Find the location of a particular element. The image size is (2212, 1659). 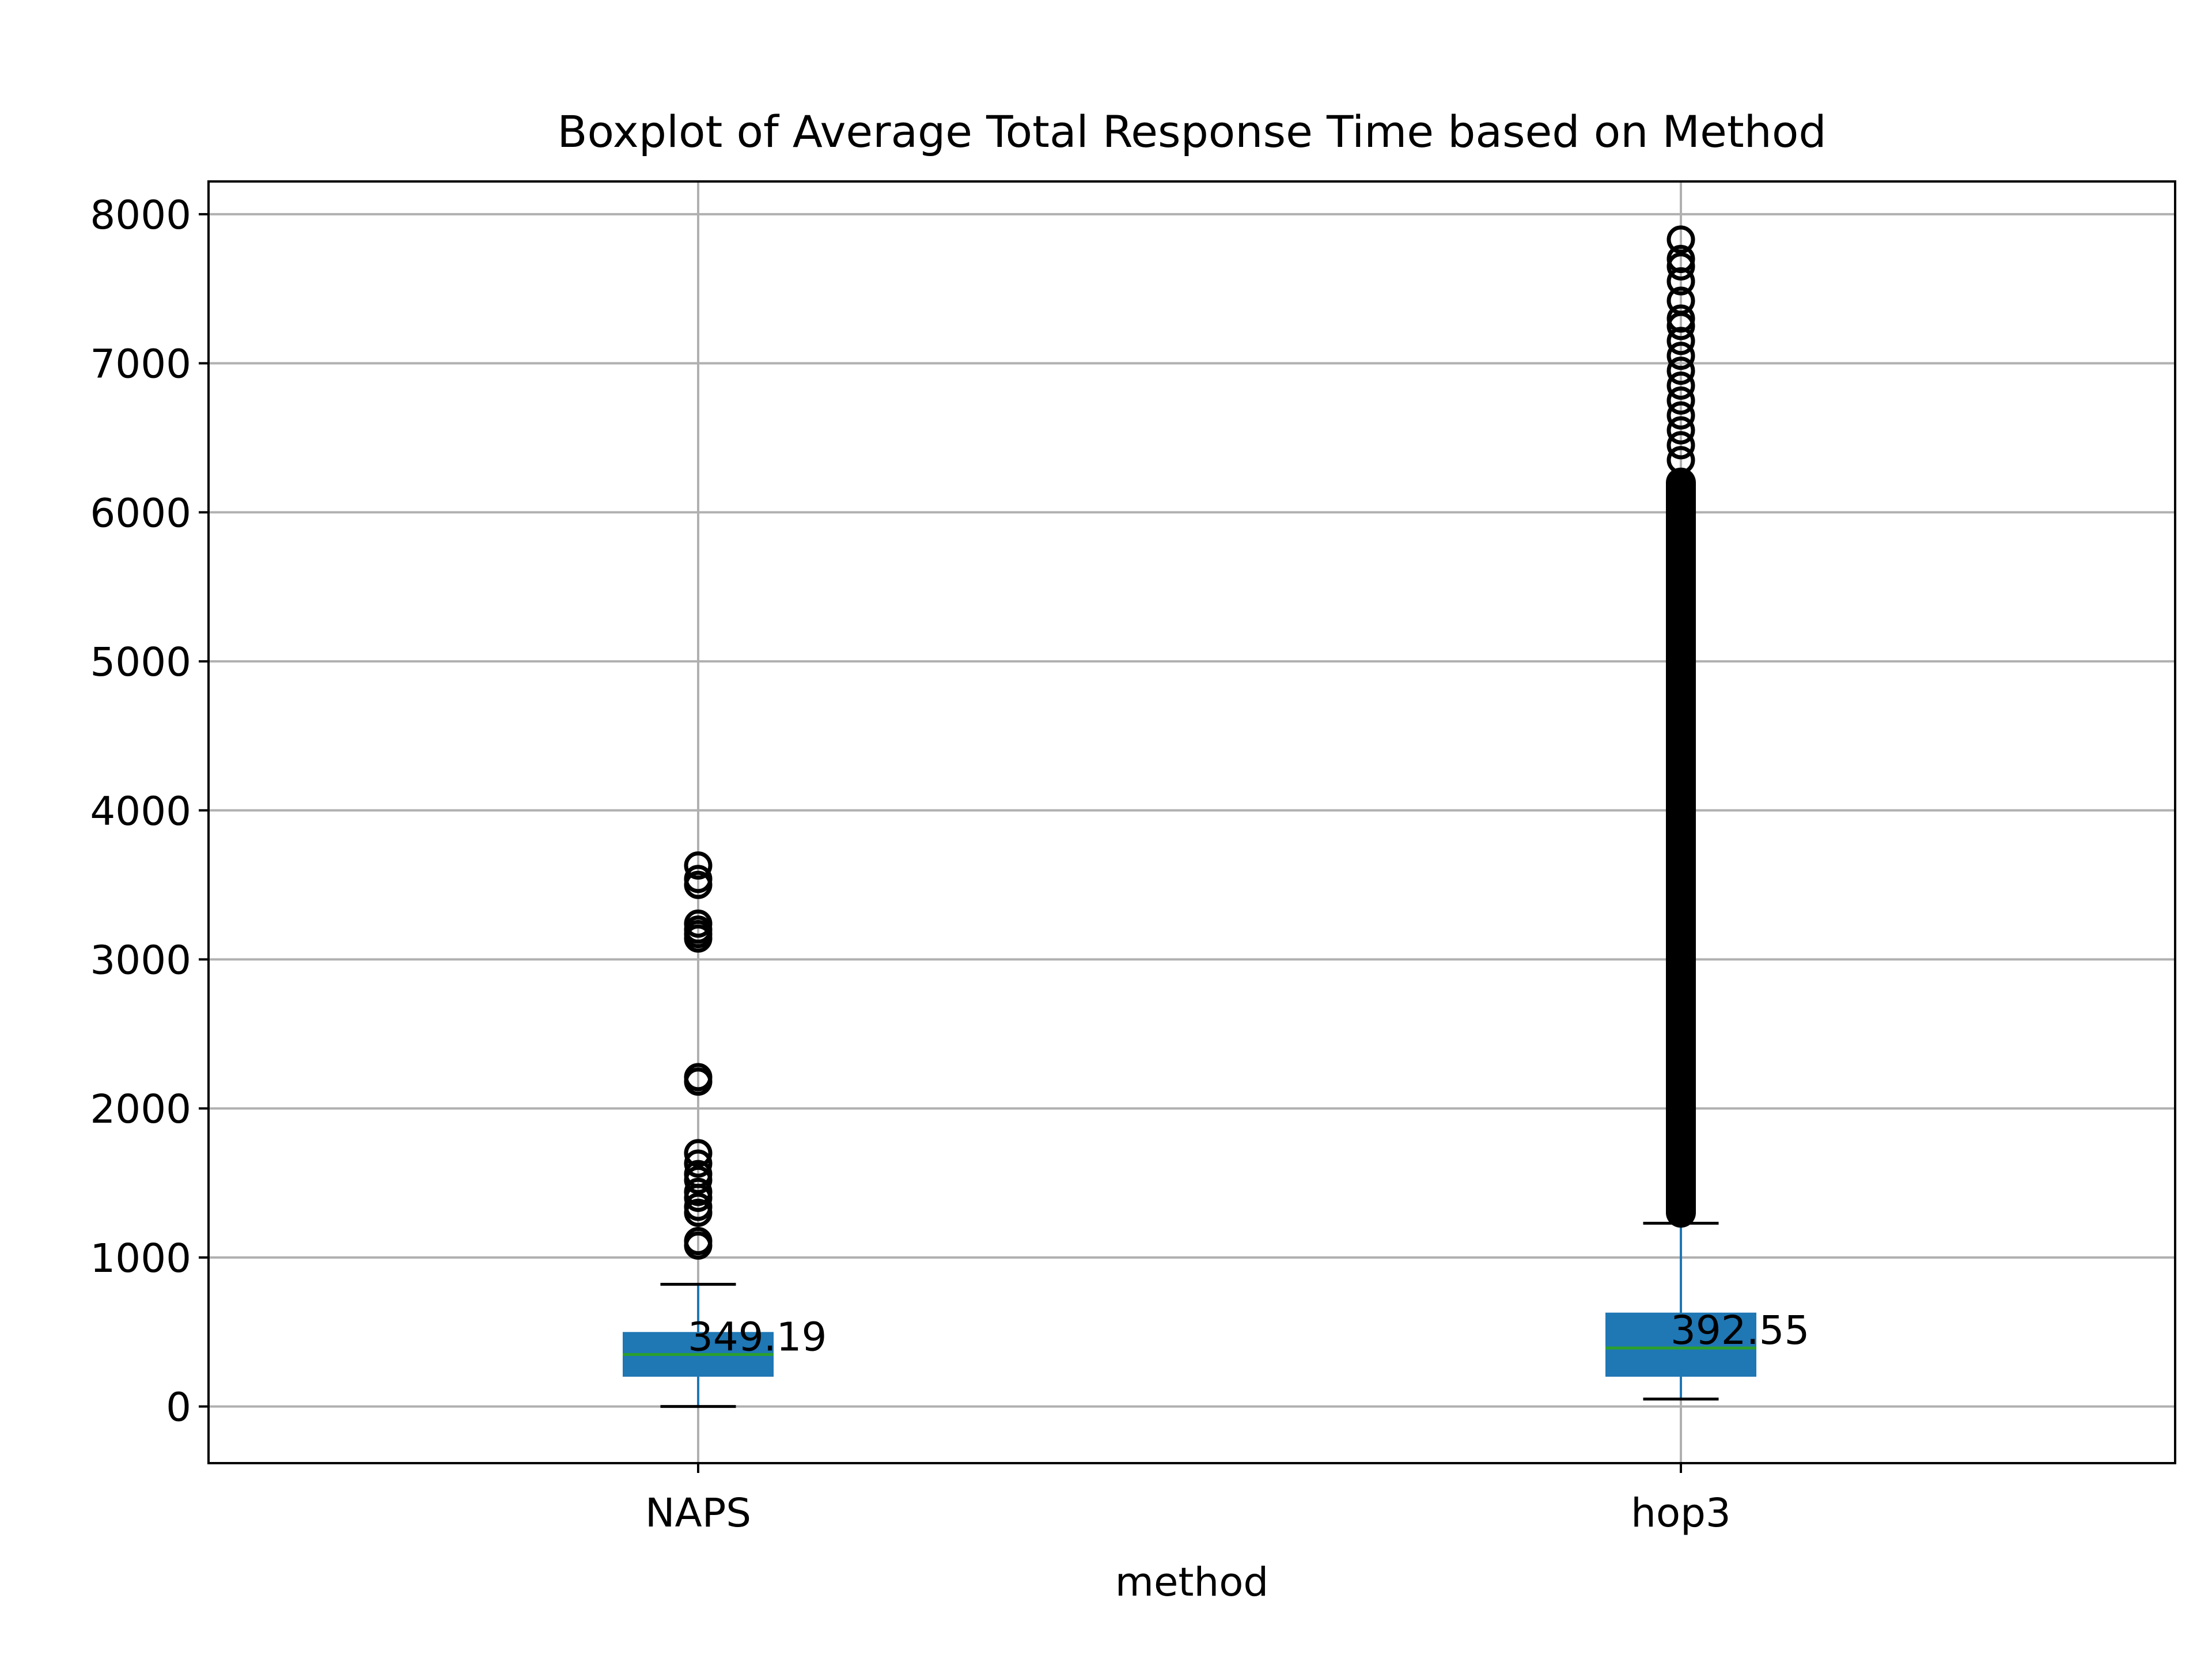

y-tick-label: 4000 is located at coordinates (140, 812).